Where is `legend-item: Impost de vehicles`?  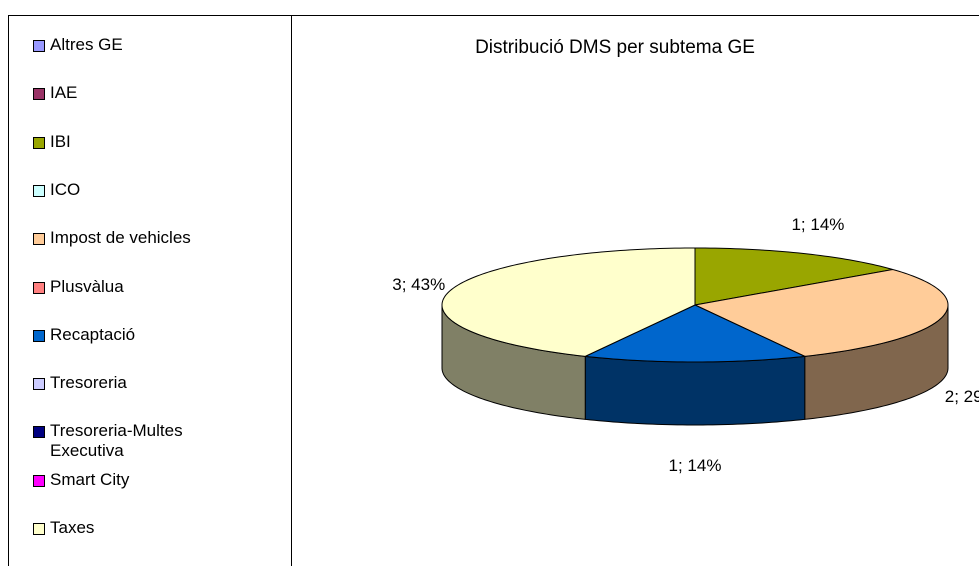
legend-item: Impost de vehicles is located at coordinates (148, 238).